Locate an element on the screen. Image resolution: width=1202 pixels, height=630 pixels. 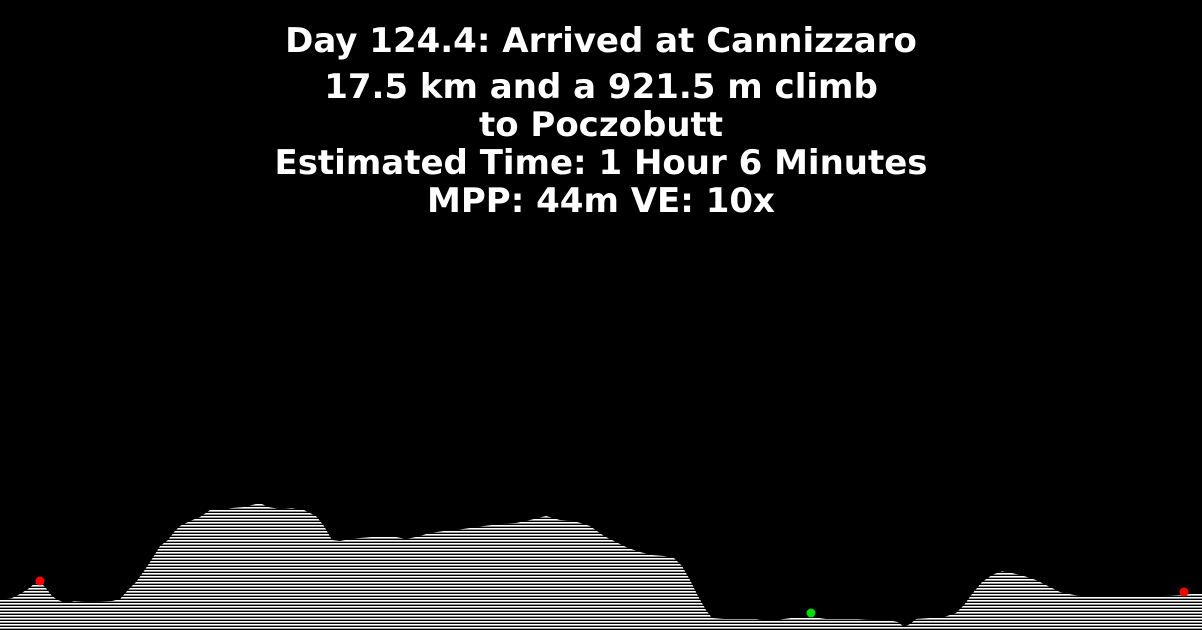
end-marker is located at coordinates (1184, 592).